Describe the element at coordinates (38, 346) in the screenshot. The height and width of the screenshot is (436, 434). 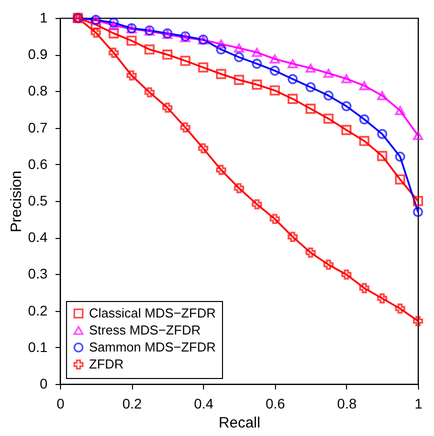
I see `y-tick-label: 0.1` at that location.